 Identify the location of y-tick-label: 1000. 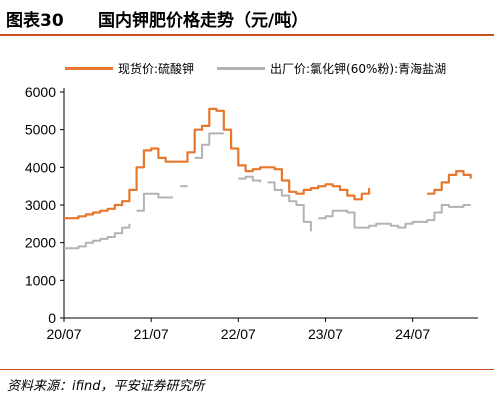
(40, 280).